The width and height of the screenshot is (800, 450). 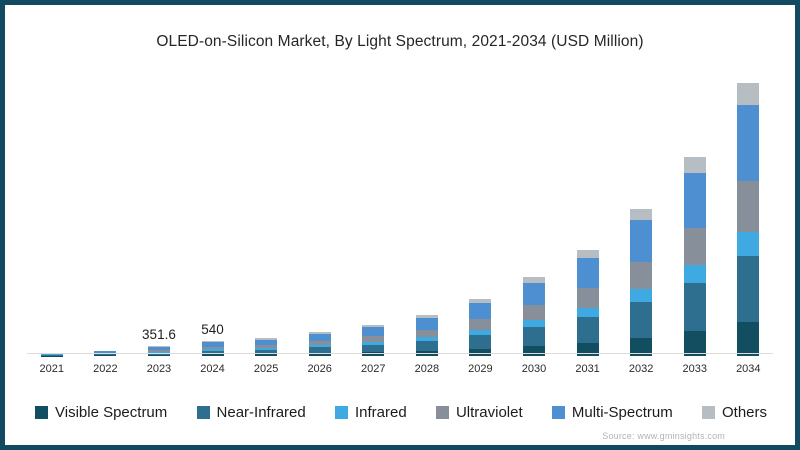 What do you see at coordinates (251, 412) in the screenshot?
I see `legend-item-near-infrared: Near-Infrared` at bounding box center [251, 412].